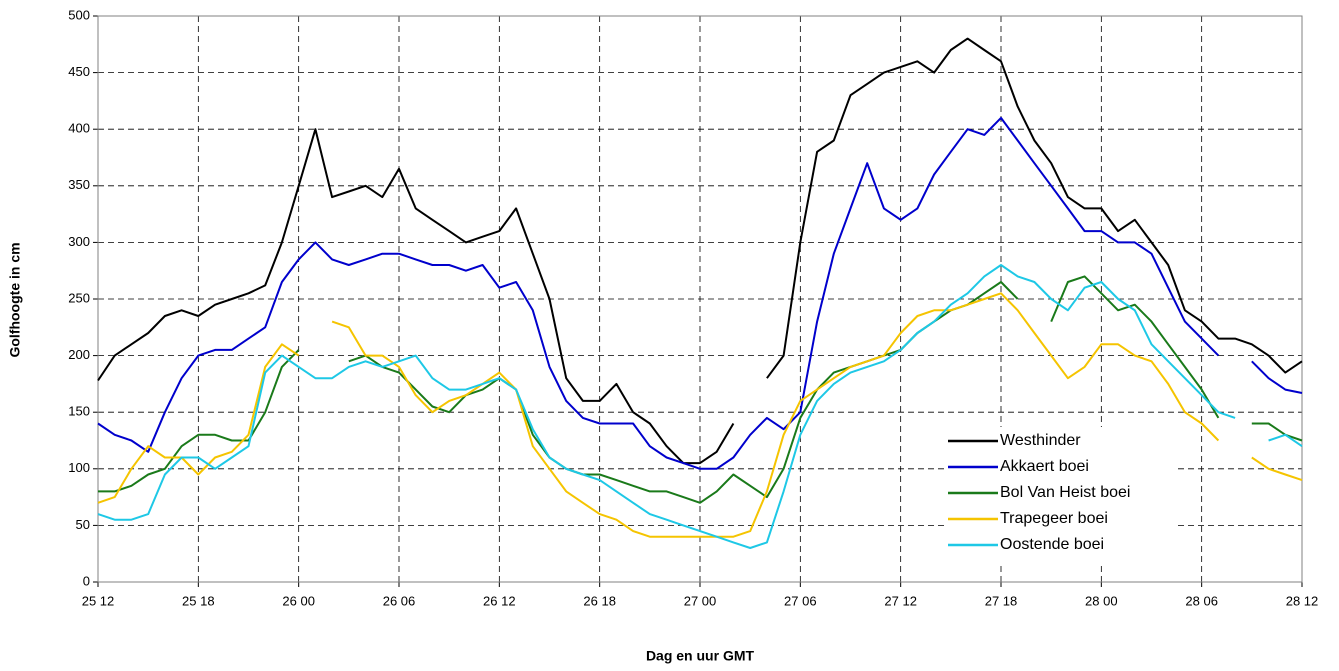 The height and width of the screenshot is (671, 1339). What do you see at coordinates (79, 411) in the screenshot?
I see `y-tick-label: 150` at bounding box center [79, 411].